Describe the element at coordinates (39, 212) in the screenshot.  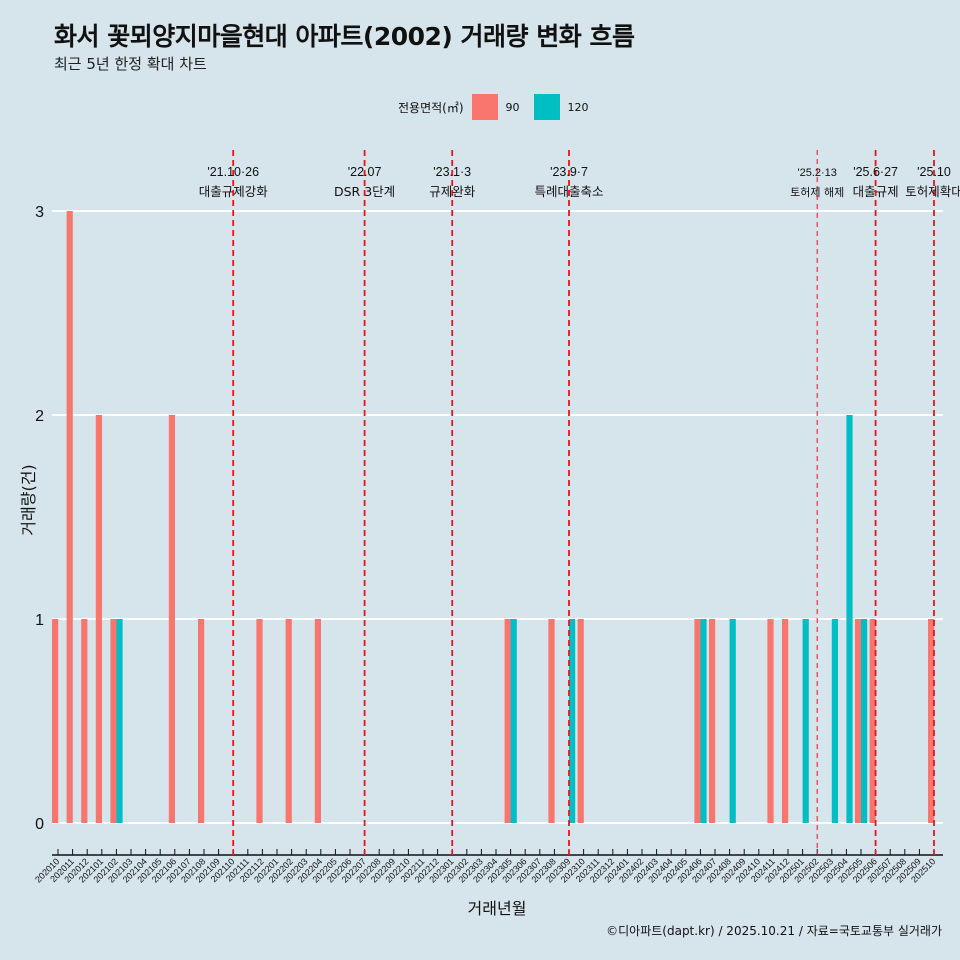
I see `y-tick-label: 3` at that location.